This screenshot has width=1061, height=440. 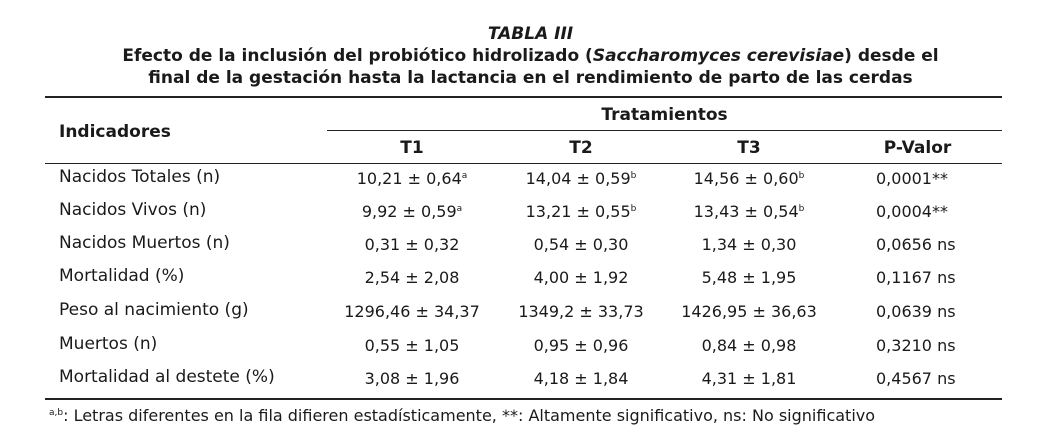 I want to click on treatments-underline, so click(x=664, y=130).